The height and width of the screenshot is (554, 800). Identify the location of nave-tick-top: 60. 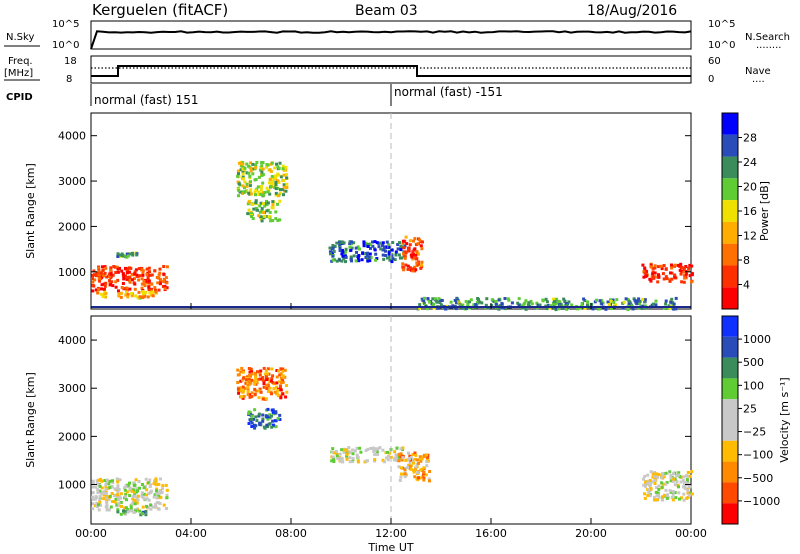
(714, 61).